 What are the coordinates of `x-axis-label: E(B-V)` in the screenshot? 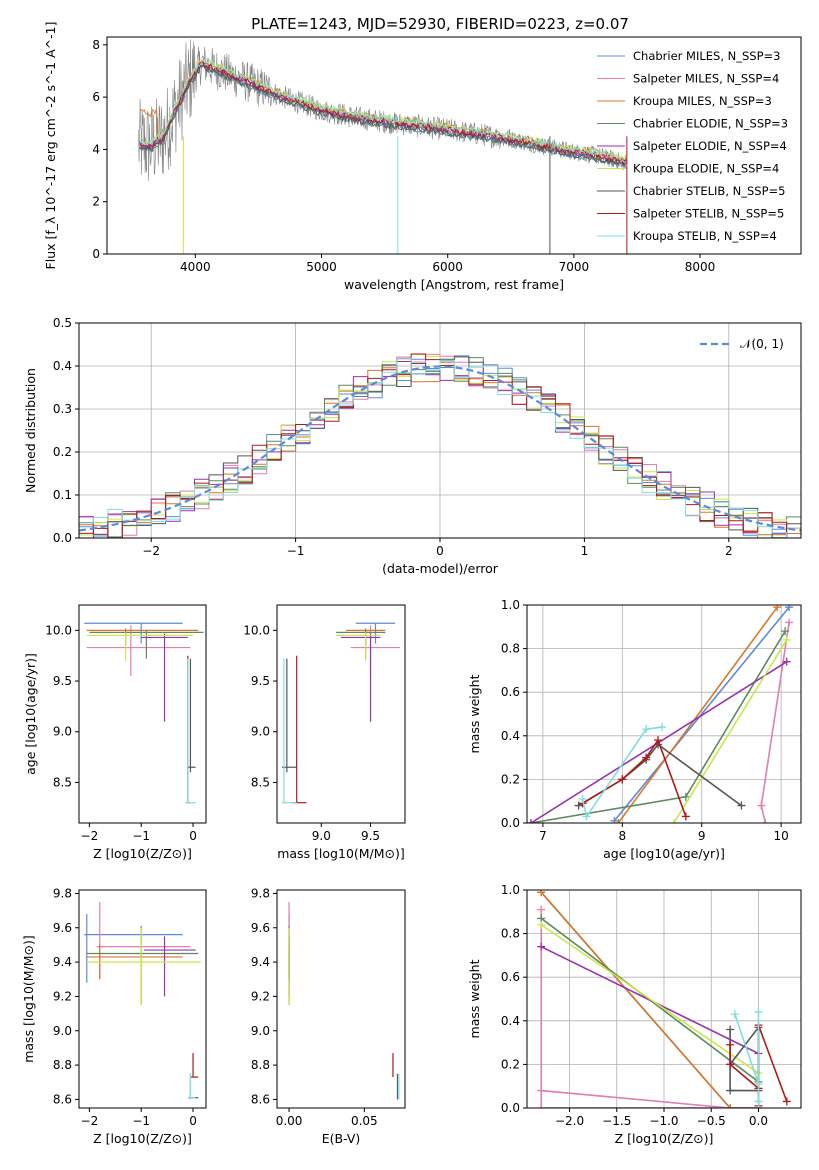 It's located at (341, 1138).